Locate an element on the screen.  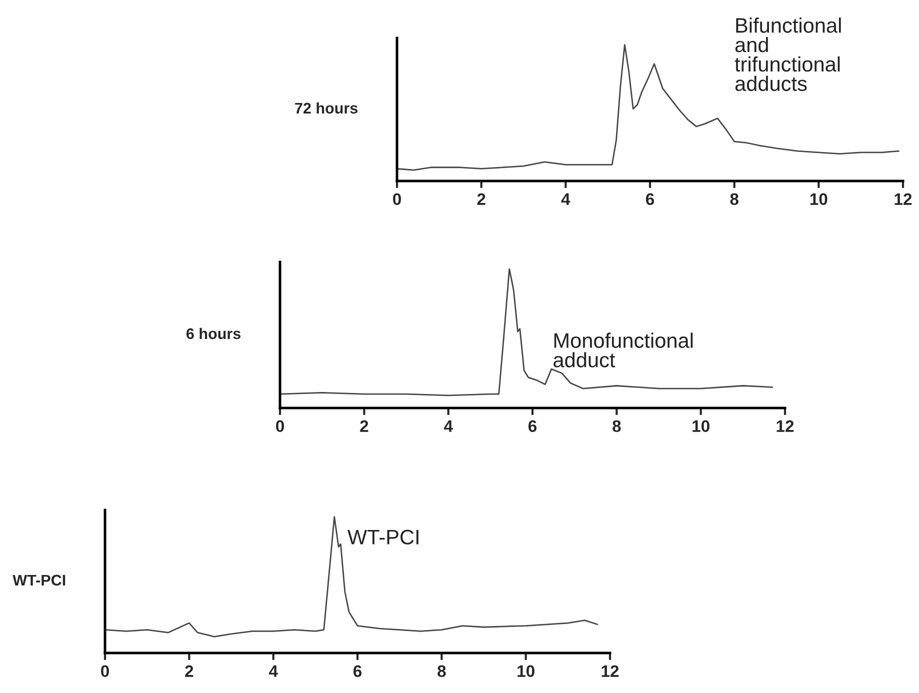
y-axis-title: WT-PCI is located at coordinates (39, 580).